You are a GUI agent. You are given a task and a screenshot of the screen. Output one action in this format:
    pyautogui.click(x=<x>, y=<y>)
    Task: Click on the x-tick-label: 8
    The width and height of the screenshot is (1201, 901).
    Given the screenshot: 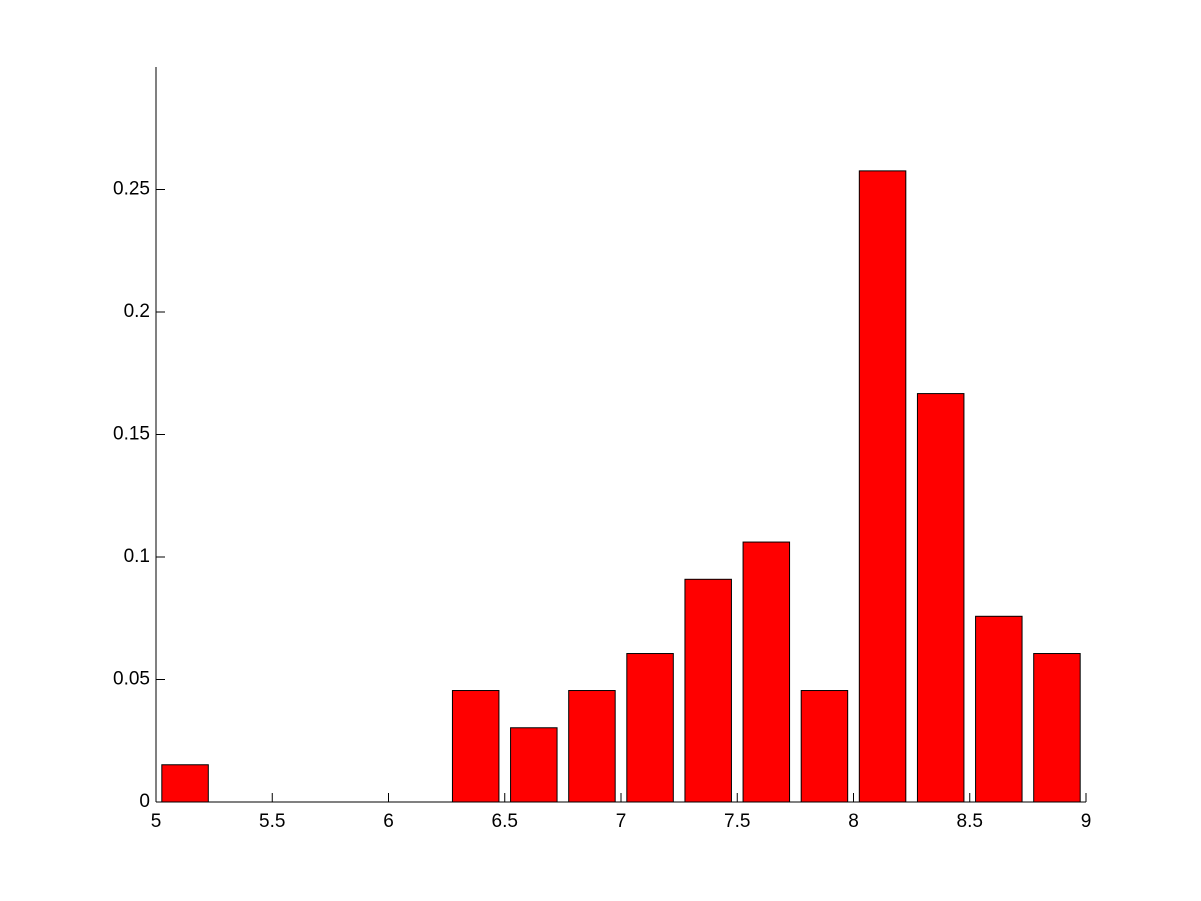 What is the action you would take?
    pyautogui.click(x=853, y=821)
    